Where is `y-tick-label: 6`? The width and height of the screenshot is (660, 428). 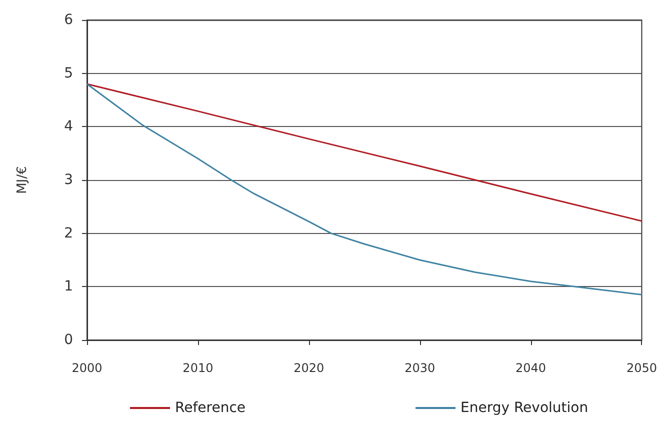 y-tick-label: 6 is located at coordinates (69, 20).